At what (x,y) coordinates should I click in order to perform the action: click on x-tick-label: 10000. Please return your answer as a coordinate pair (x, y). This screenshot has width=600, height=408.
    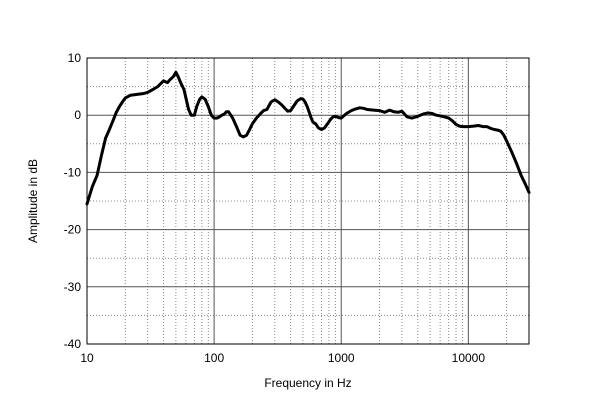
    Looking at the image, I should click on (469, 358).